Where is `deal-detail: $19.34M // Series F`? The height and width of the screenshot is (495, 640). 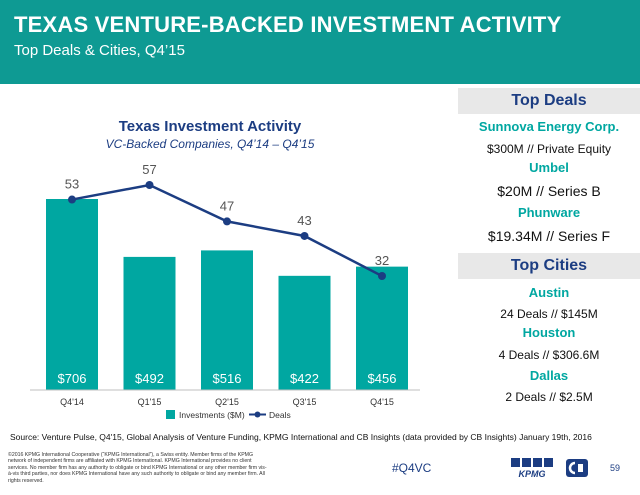 deal-detail: $19.34M // Series F is located at coordinates (549, 236).